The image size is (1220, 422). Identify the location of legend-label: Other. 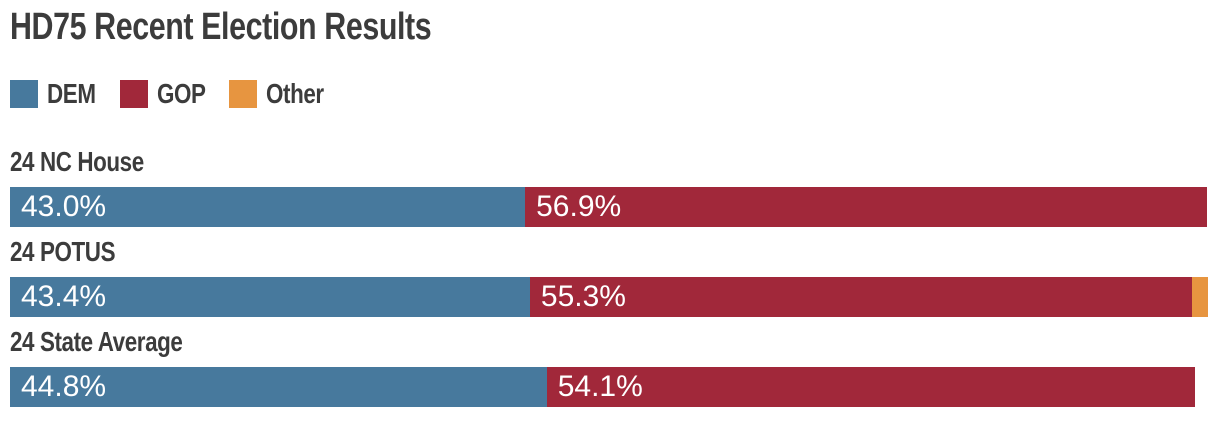
(302, 94).